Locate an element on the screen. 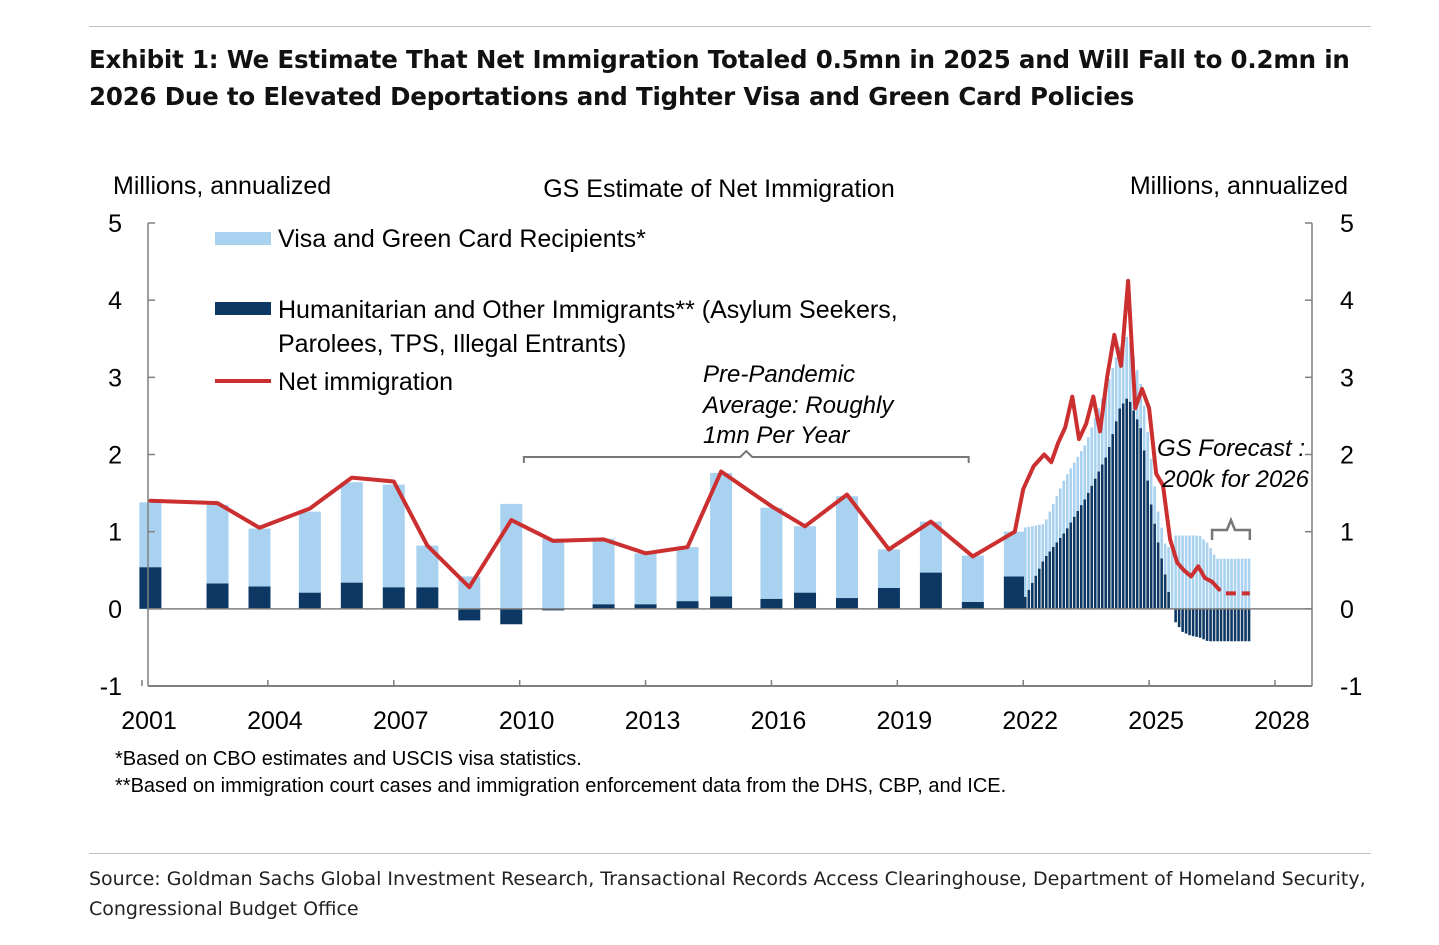  prepandemic-annotation-line1: Pre-Pandemic is located at coordinates (779, 374).